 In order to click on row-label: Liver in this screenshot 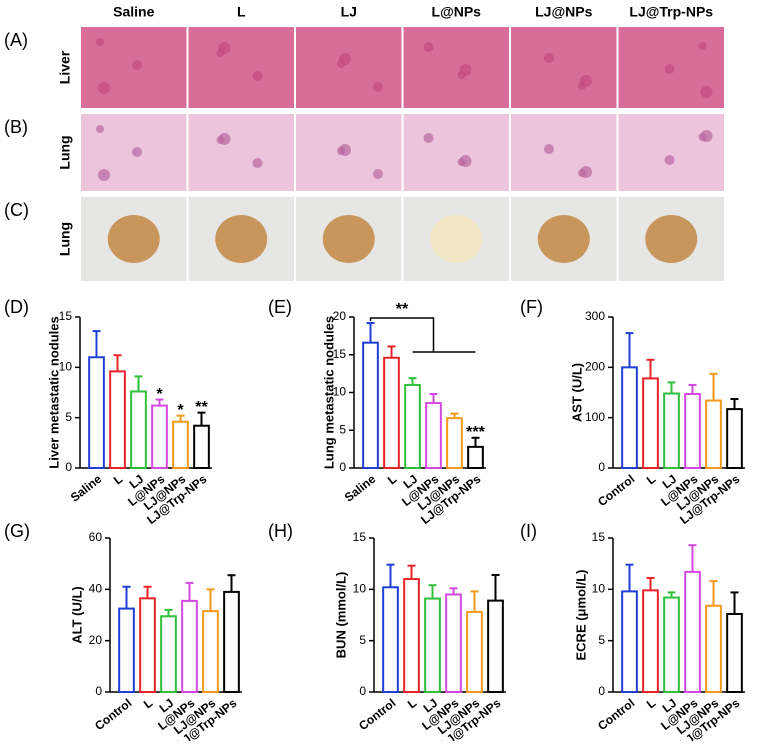, I will do `click(65, 67)`.